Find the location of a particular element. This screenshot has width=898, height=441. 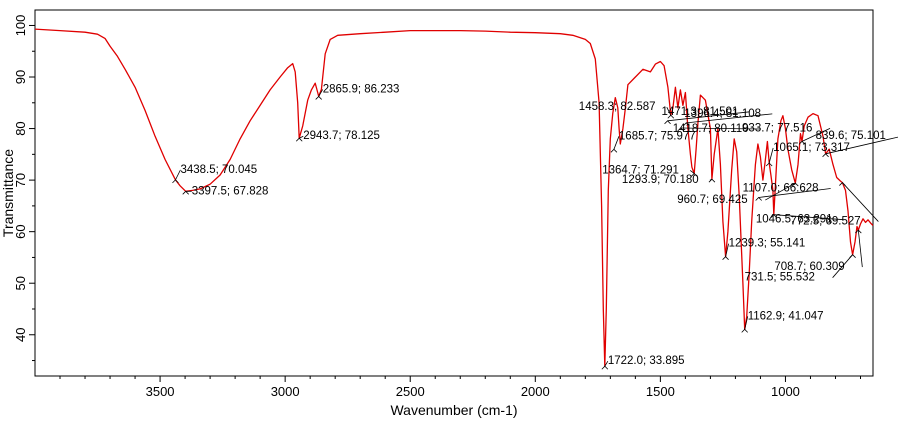

peak-label: 1293.9; 70.180 is located at coordinates (660, 180).